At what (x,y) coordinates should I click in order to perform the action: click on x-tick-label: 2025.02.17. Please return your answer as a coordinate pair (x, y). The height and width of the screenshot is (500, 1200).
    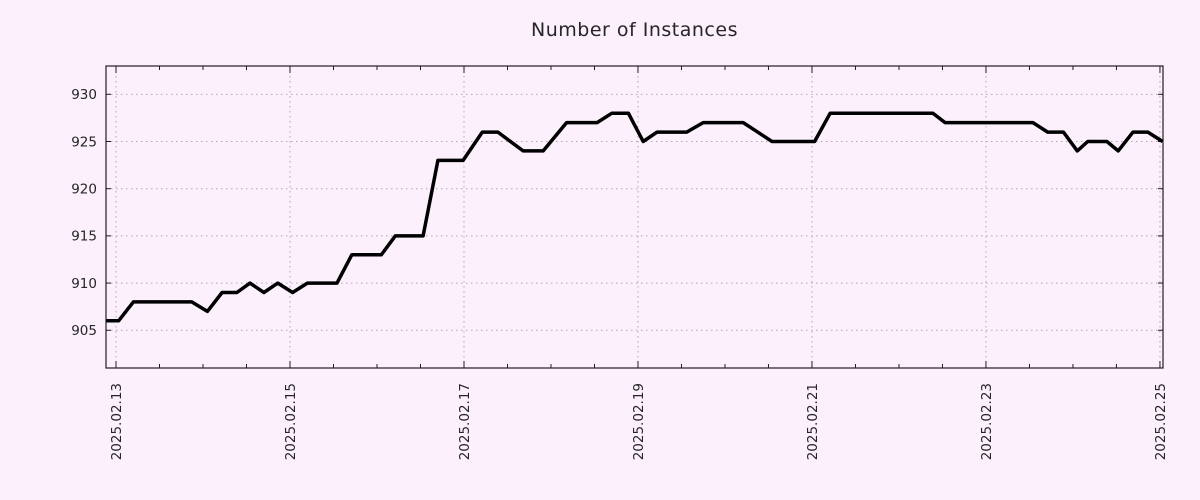
    Looking at the image, I should click on (465, 421).